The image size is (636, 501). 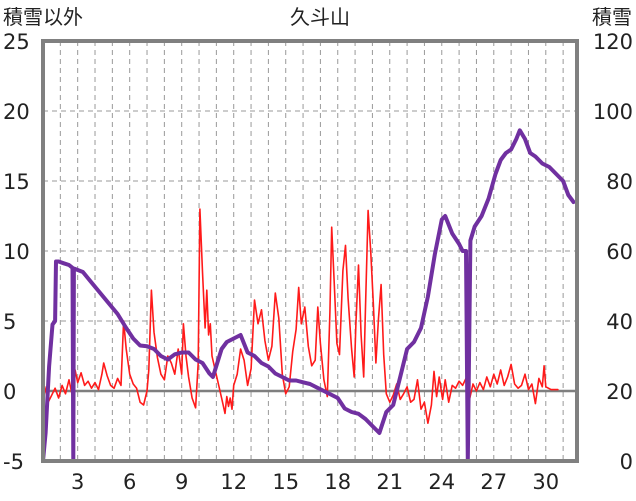 I want to click on left-y-tick-label: 15, so click(x=16, y=182).